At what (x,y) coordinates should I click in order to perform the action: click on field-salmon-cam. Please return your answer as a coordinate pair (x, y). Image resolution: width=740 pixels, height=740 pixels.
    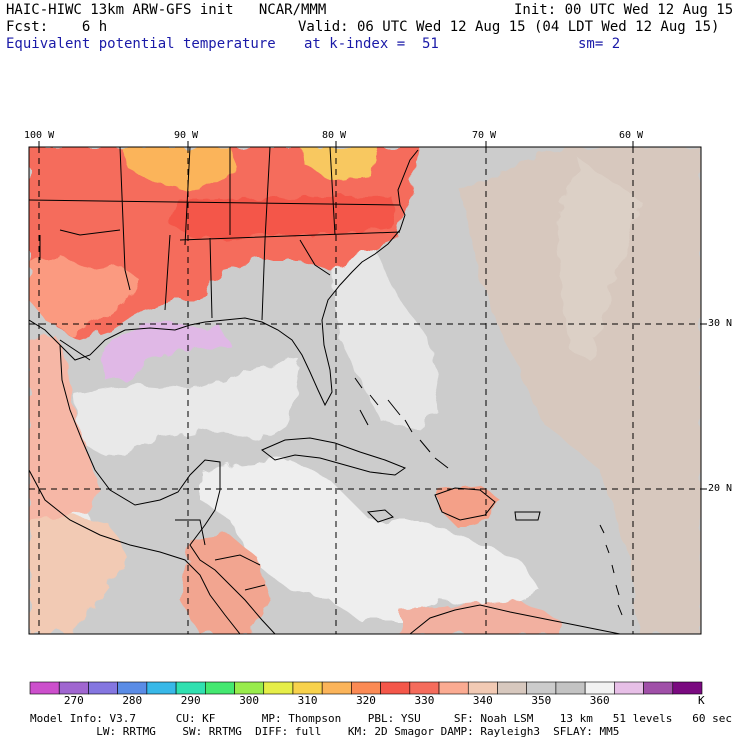
    Looking at the image, I should click on (225, 584).